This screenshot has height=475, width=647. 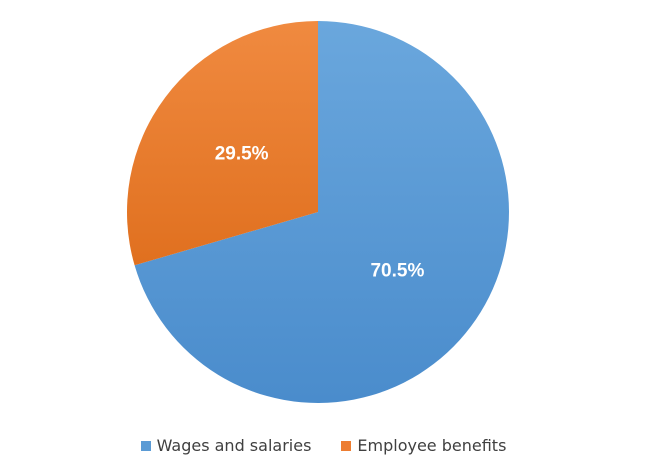 I want to click on legend-label-wages: Wages and salaries, so click(x=234, y=445).